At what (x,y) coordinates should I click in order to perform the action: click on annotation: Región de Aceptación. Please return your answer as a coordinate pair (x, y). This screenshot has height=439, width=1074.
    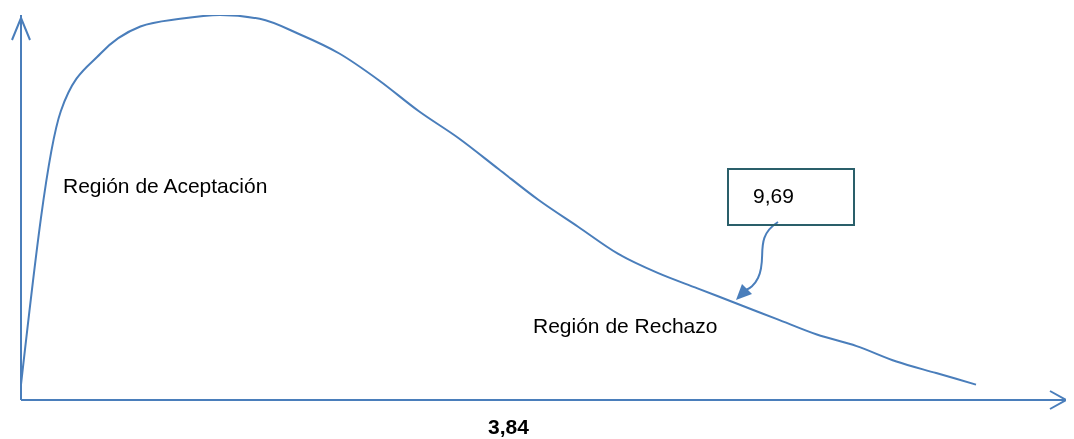
    Looking at the image, I should click on (165, 186).